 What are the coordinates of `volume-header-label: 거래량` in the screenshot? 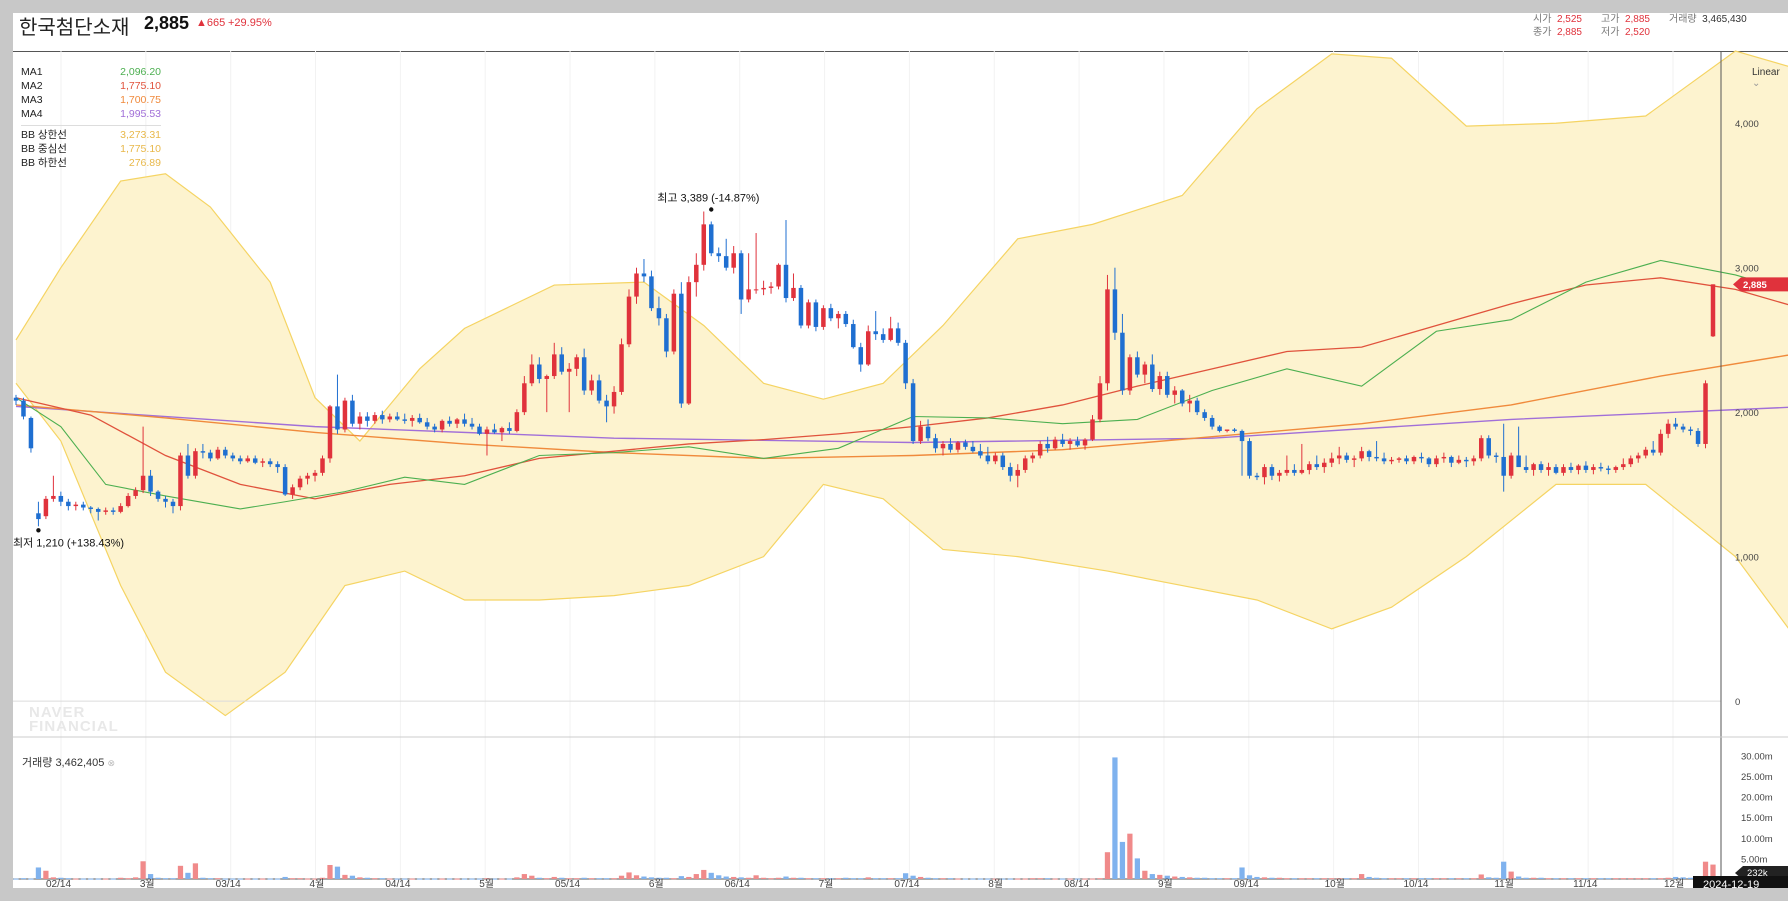 It's located at (1683, 19).